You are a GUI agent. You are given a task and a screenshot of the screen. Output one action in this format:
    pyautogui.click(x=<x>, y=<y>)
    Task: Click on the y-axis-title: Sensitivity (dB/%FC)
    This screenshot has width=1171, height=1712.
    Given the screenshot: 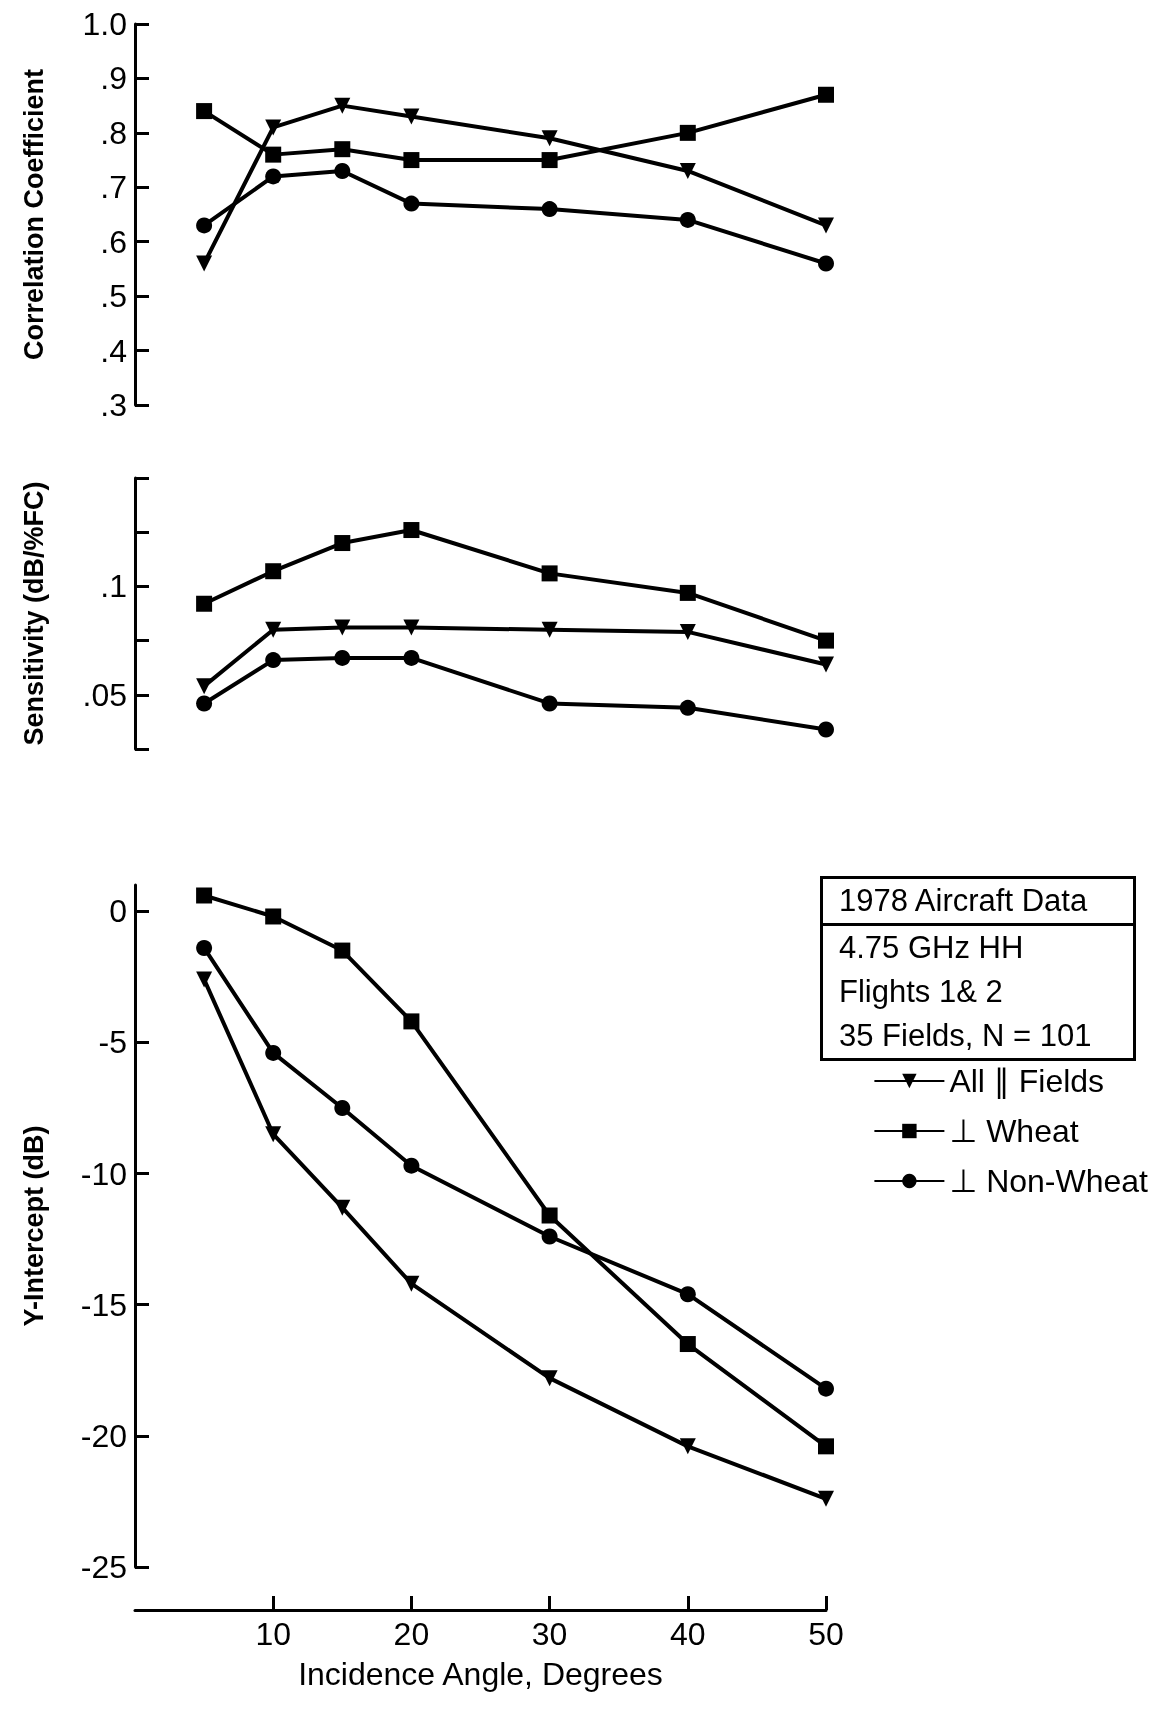 What is the action you would take?
    pyautogui.click(x=33, y=613)
    